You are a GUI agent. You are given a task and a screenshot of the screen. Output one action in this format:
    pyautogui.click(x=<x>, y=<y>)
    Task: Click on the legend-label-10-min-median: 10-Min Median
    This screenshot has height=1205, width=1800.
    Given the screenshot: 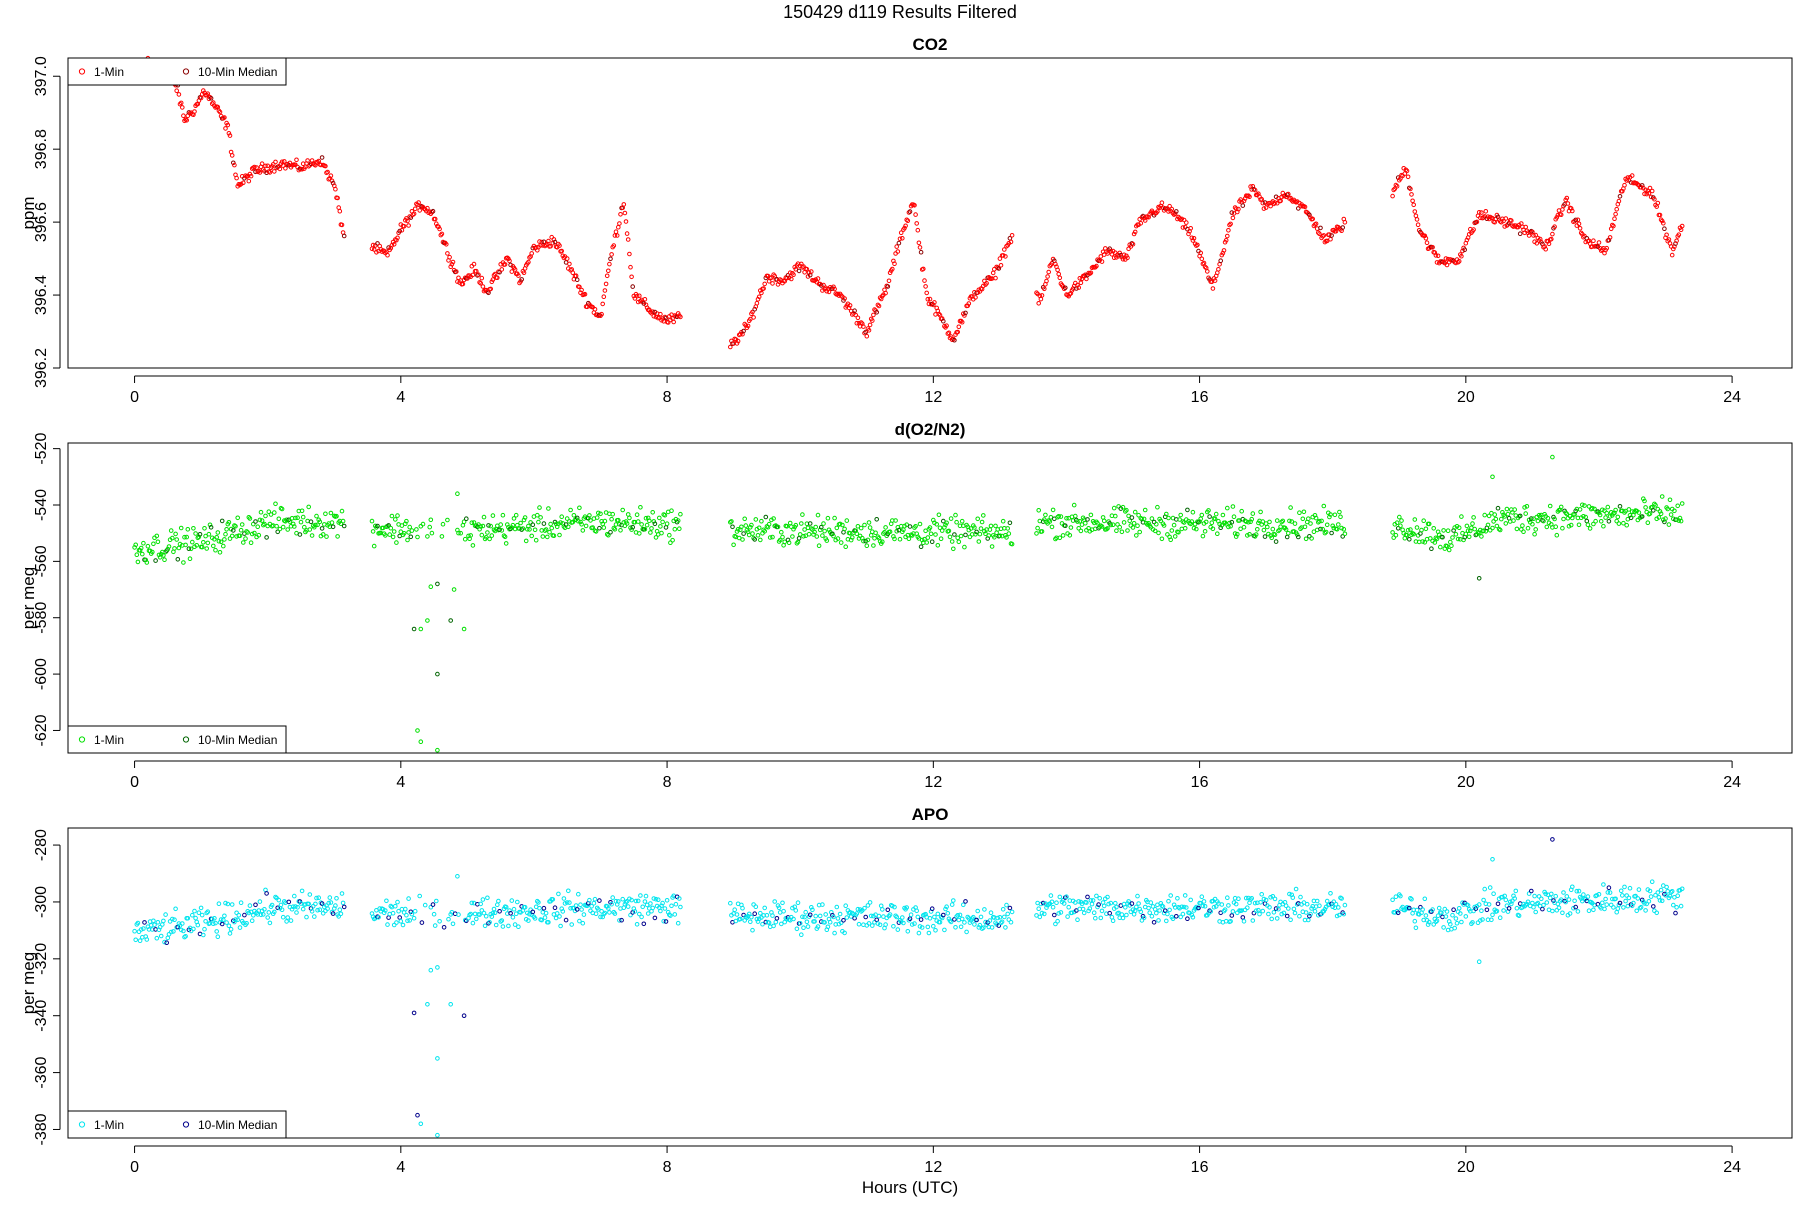 What is the action you would take?
    pyautogui.click(x=237, y=72)
    